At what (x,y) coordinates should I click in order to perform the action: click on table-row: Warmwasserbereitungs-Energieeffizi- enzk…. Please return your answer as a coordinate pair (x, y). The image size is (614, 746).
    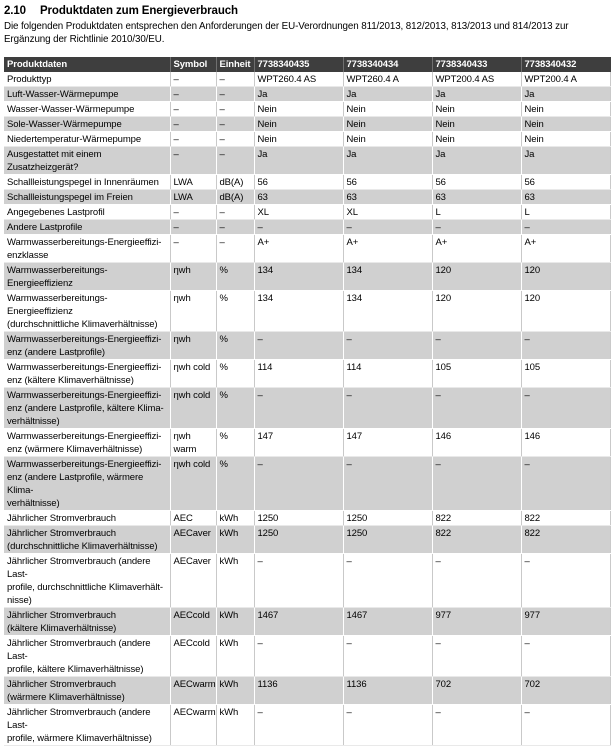
    Looking at the image, I should click on (307, 248).